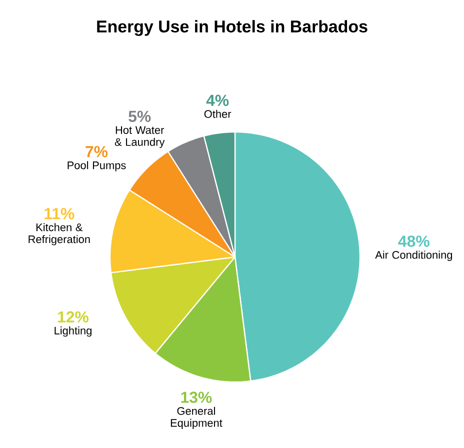 Image resolution: width=464 pixels, height=448 pixels. I want to click on data-label: 11%, so click(59, 214).